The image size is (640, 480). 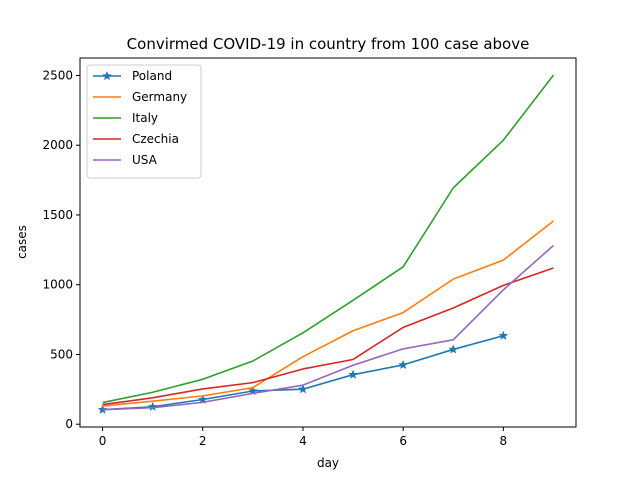 I want to click on legend: Poland Germany Italy Czechia USA, so click(x=144, y=121).